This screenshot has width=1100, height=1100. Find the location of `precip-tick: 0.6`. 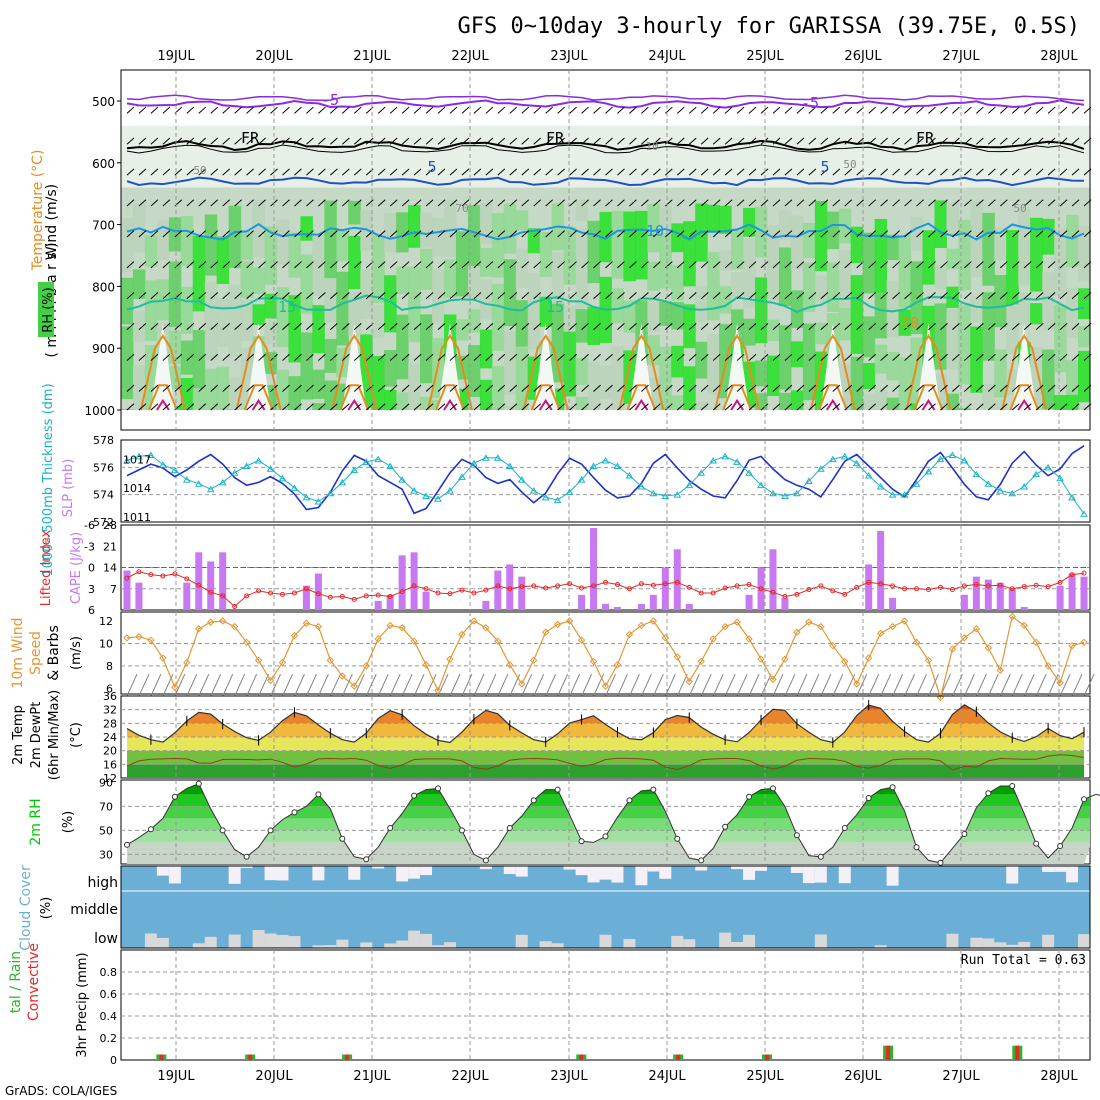

precip-tick: 0.6 is located at coordinates (109, 994).